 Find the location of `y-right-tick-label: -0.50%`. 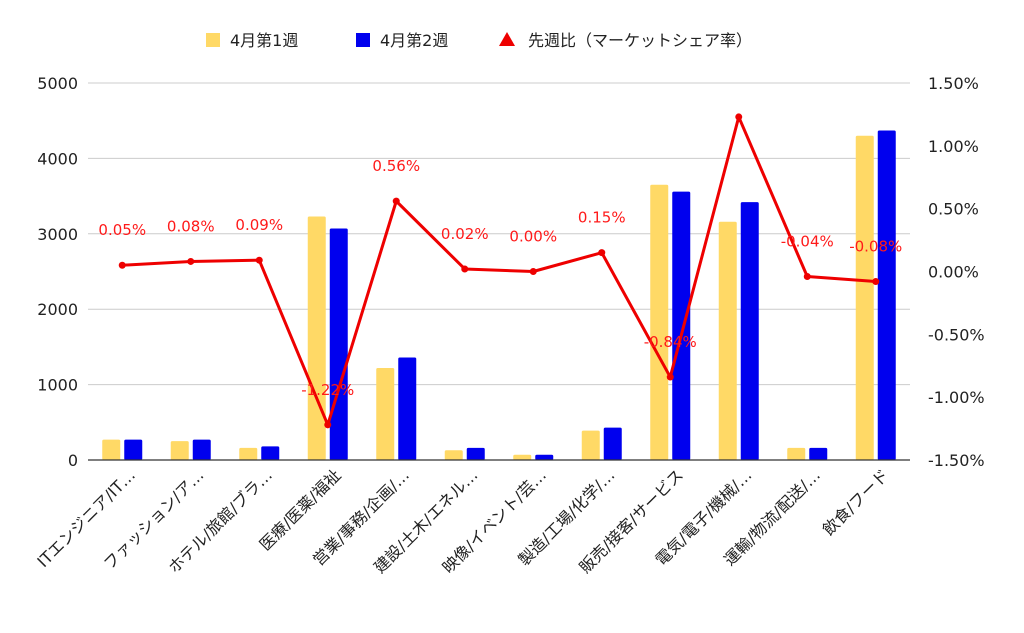

y-right-tick-label: -0.50% is located at coordinates (956, 334).